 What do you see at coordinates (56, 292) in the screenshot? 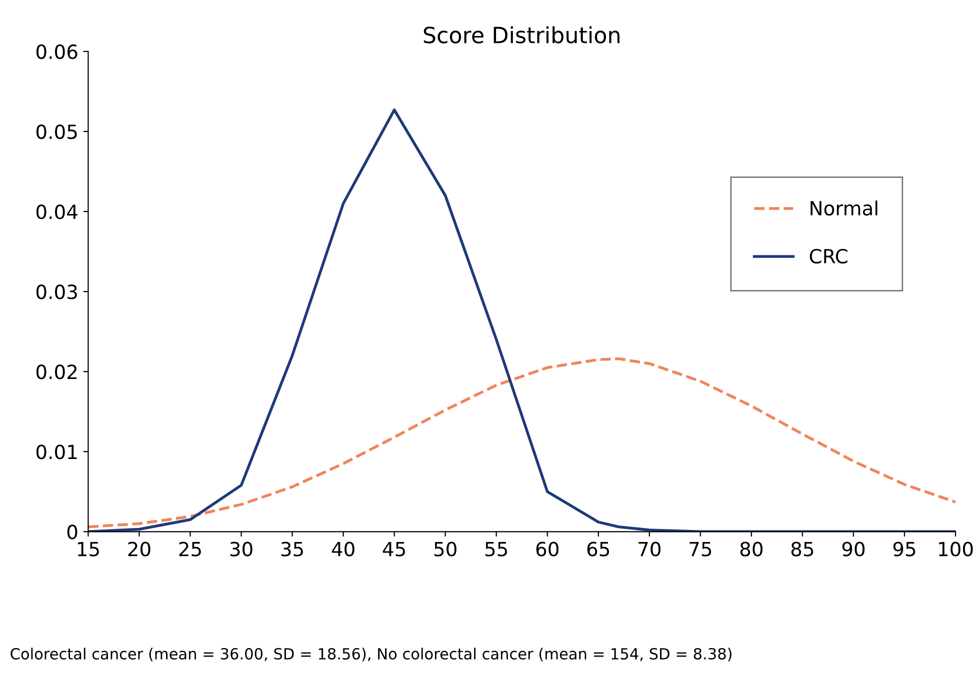
I see `y-tick-label: 0.03` at bounding box center [56, 292].